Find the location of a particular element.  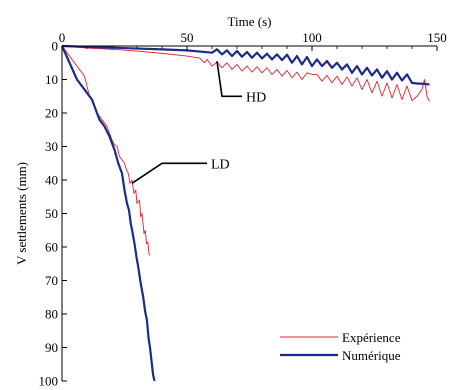

x-tick-label: 0 is located at coordinates (62, 37).